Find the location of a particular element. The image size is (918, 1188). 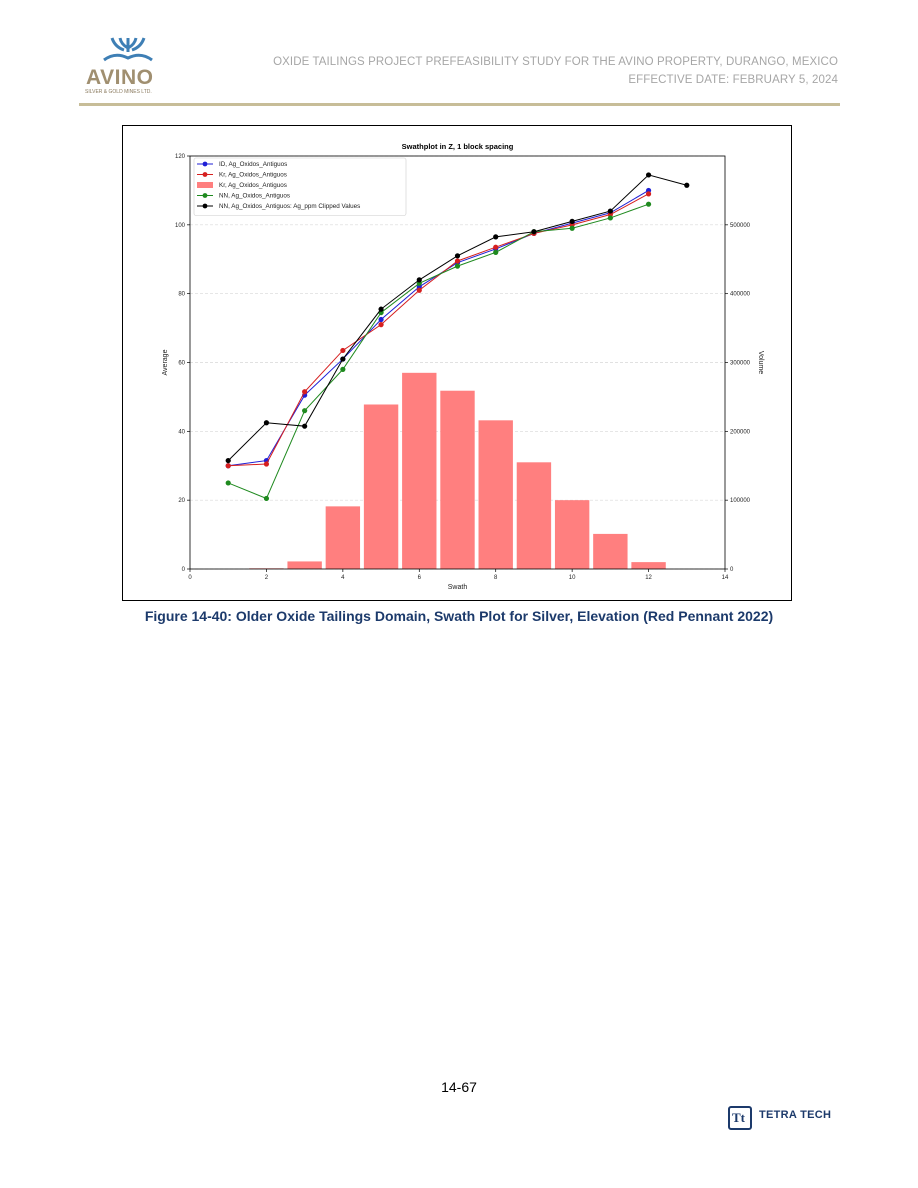

tetra-tech-mark-text: Tt is located at coordinates (738, 1117).